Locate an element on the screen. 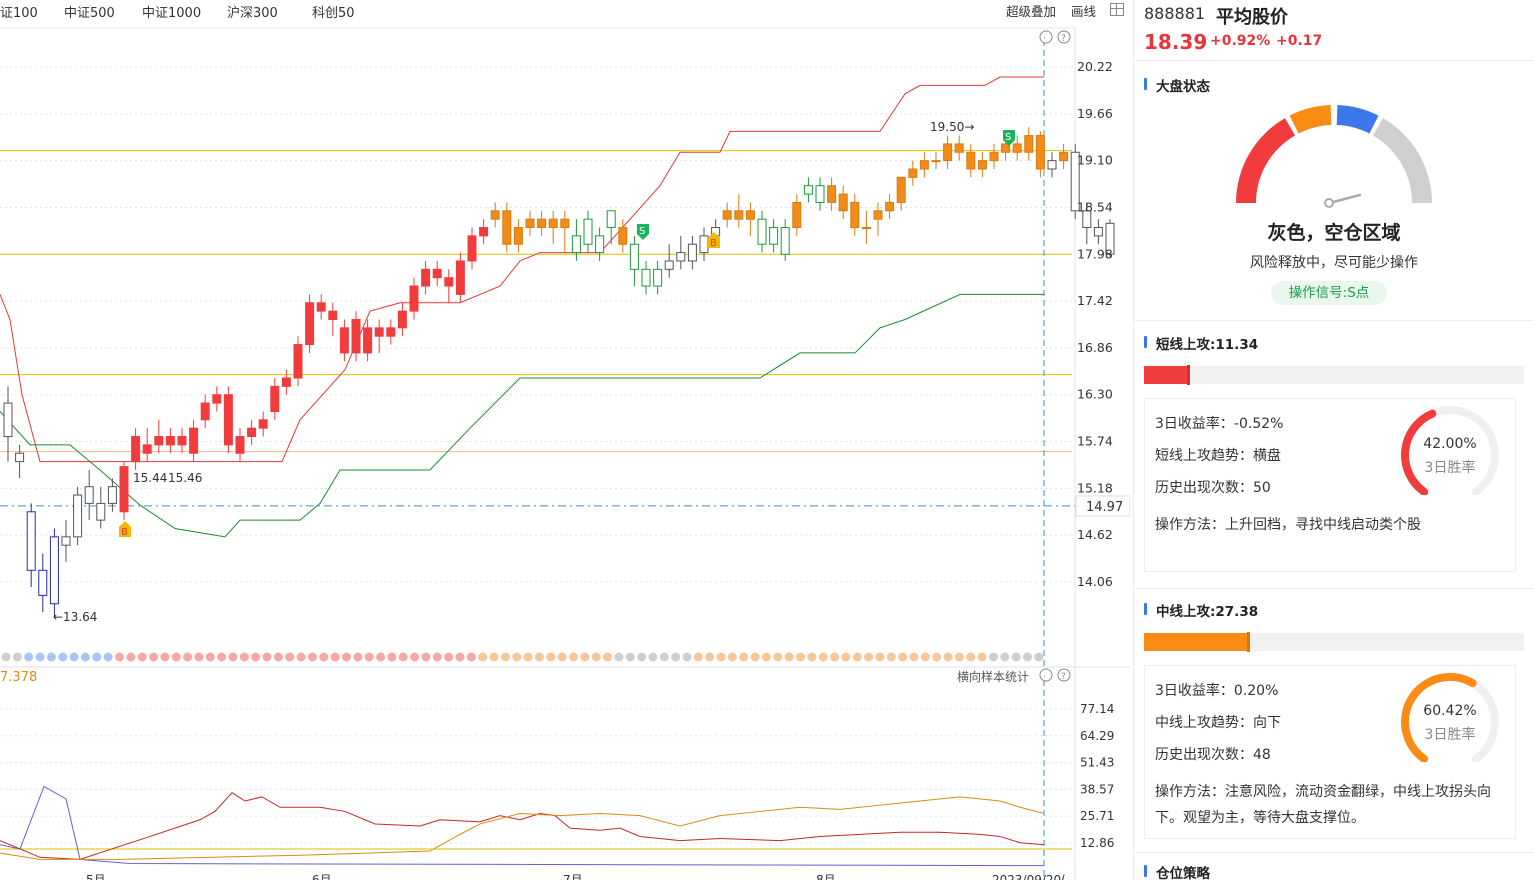 This screenshot has height=882, width=1533. index-change: +0.17 is located at coordinates (1299, 41).